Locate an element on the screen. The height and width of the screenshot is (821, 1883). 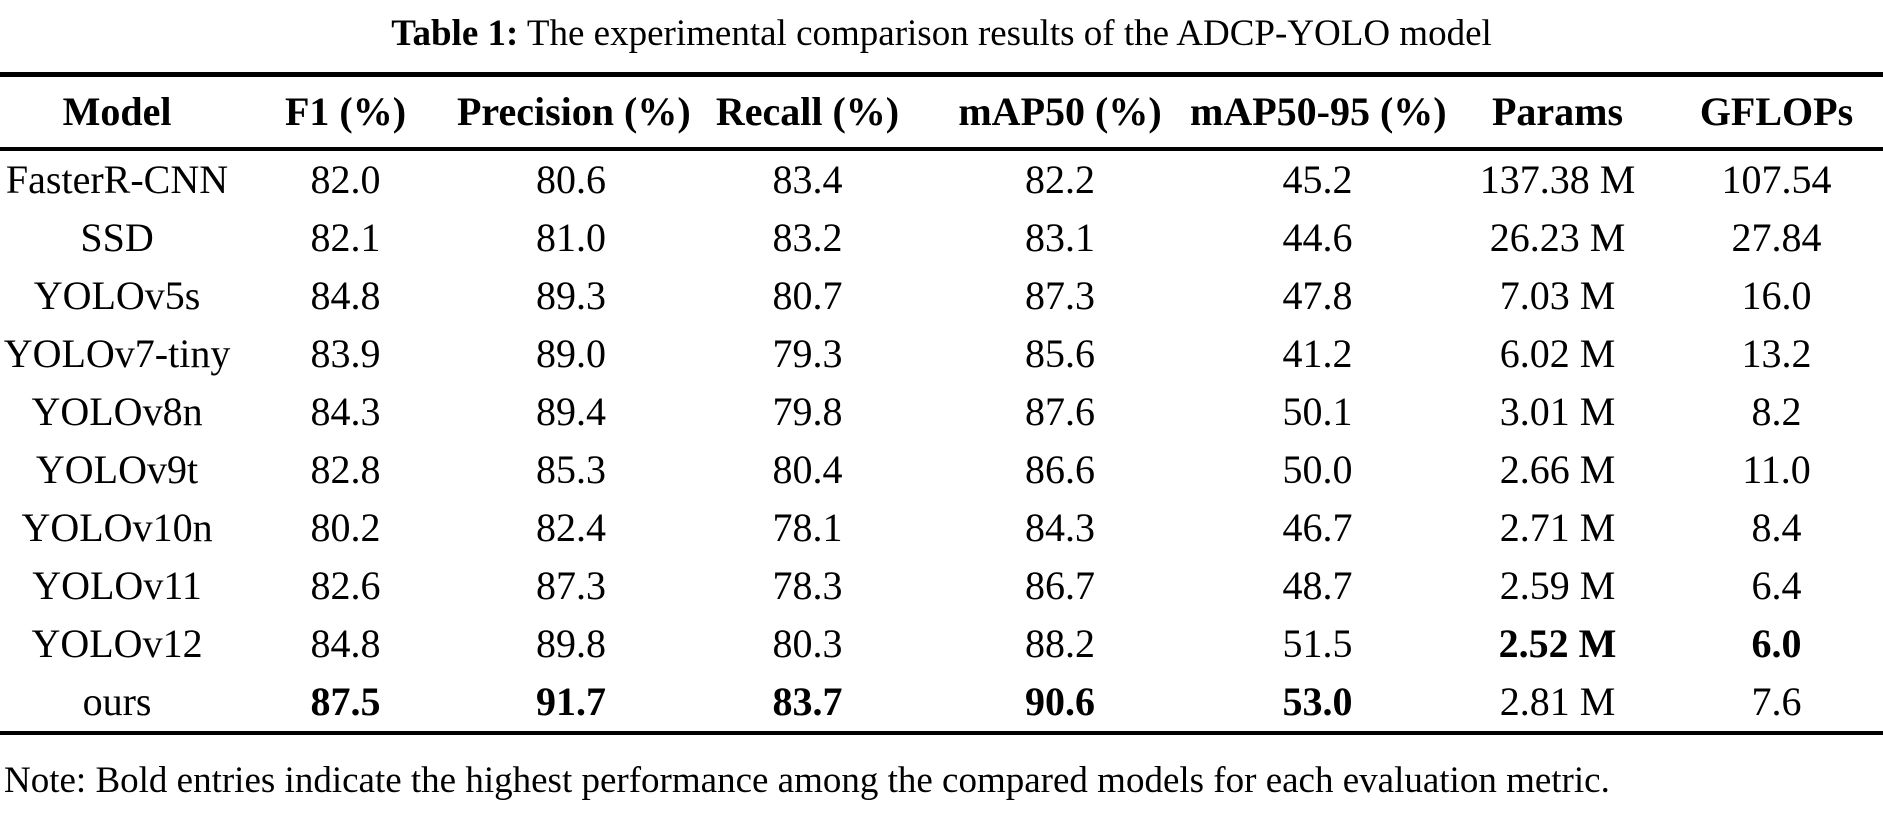
cell-map50-95: 50.0 is located at coordinates (1317, 470).